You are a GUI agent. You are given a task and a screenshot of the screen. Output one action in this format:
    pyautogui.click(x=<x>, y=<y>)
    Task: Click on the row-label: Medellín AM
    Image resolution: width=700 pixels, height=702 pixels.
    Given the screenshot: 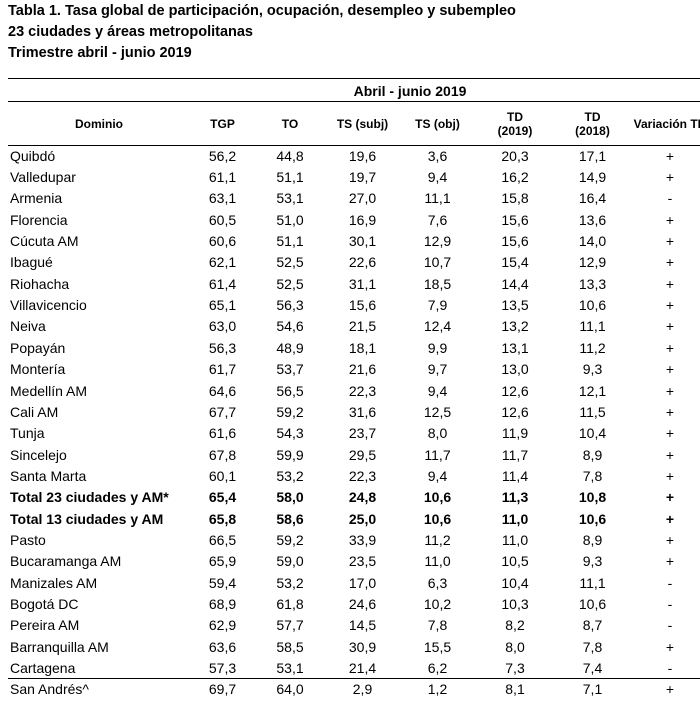 What is the action you would take?
    pyautogui.click(x=49, y=390)
    